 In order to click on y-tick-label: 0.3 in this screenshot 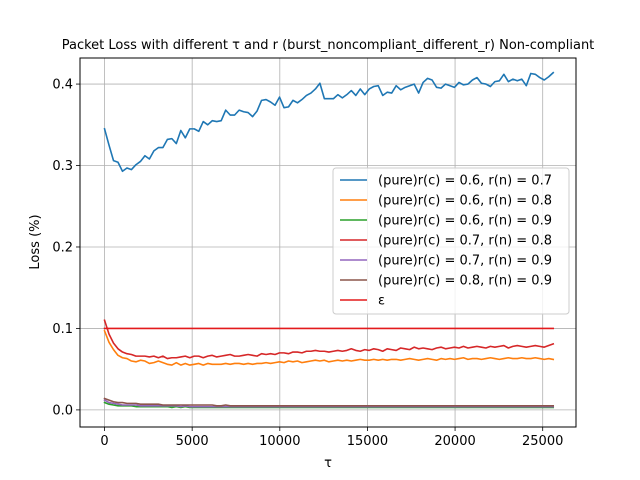, I will do `click(62, 166)`.